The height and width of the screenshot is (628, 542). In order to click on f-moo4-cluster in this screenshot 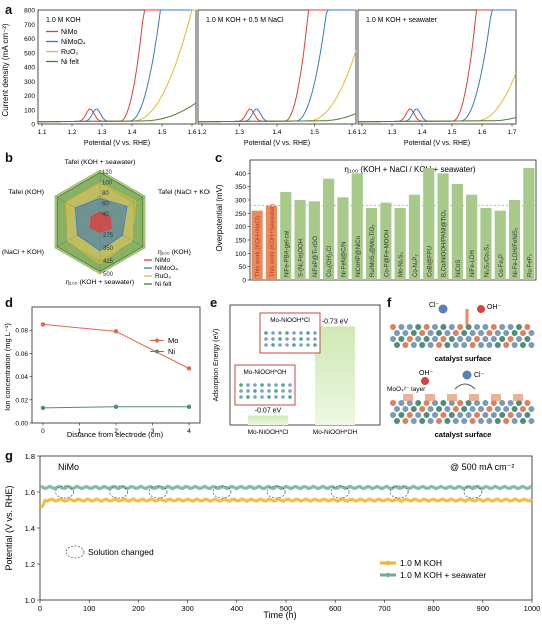, I will do `click(452, 397)`.